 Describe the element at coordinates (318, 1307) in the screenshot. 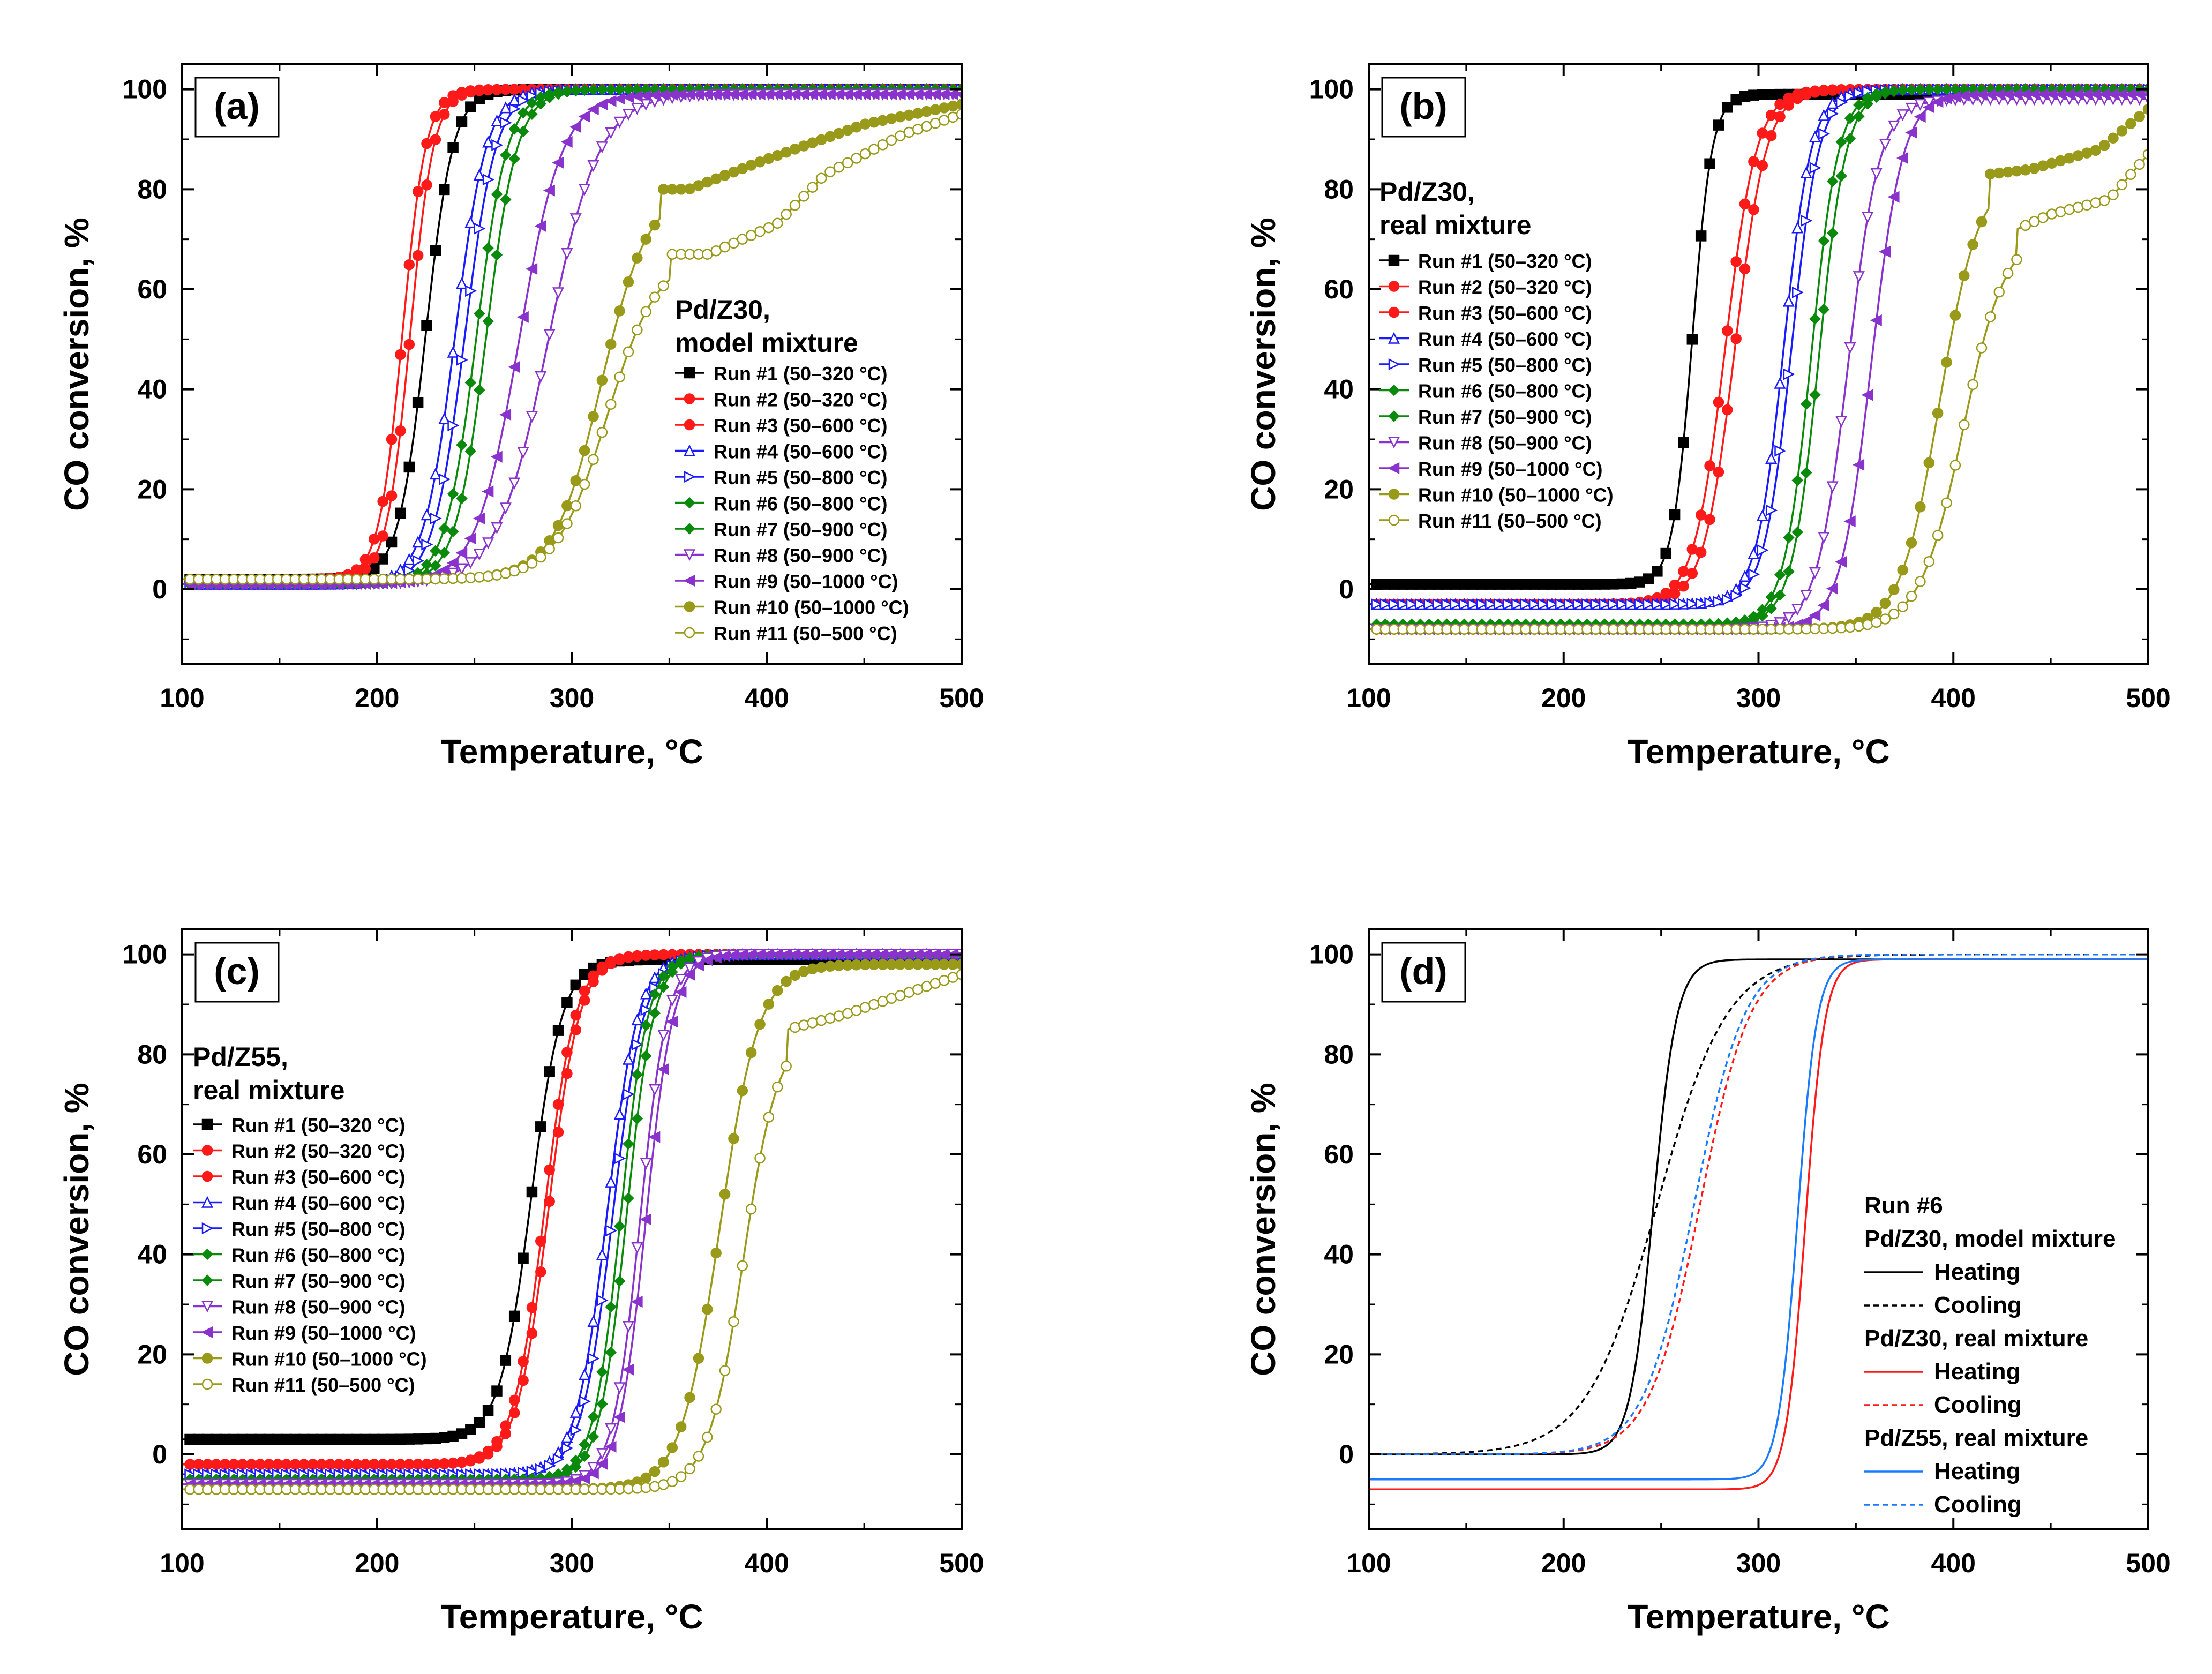

I see `legend-entry-label: Run #8 (50–900 °C)` at that location.